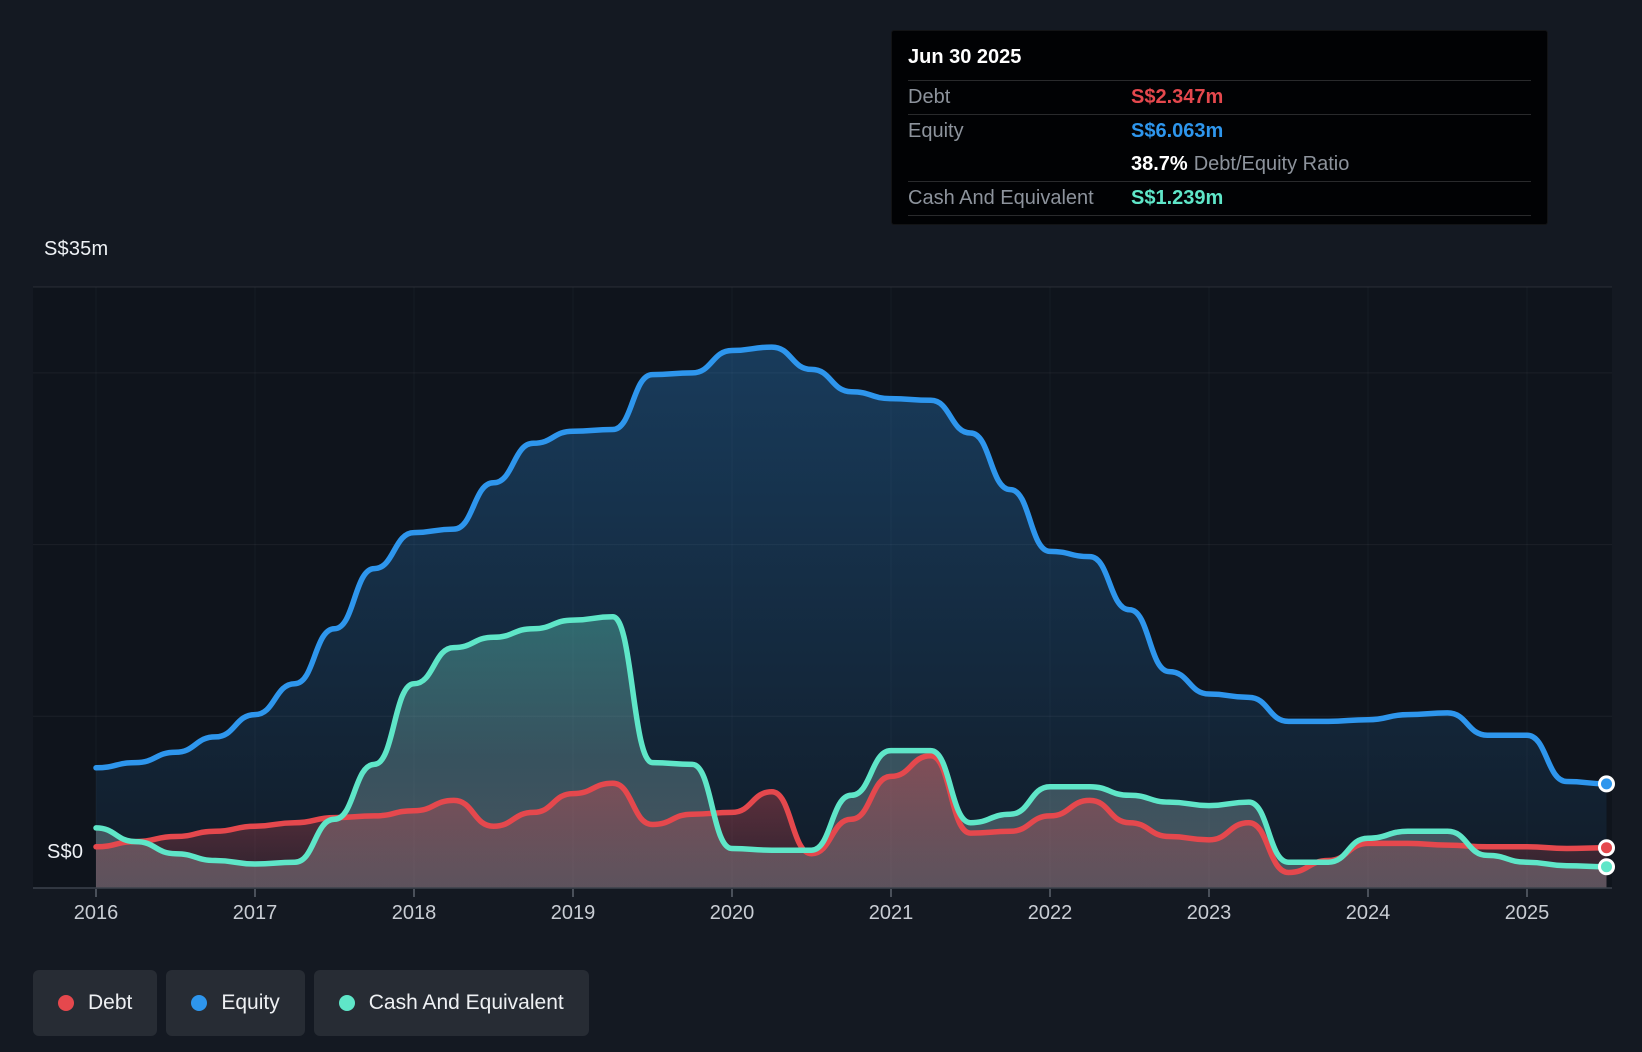 The image size is (1642, 1052). I want to click on x-axis-label-2019: 2019, so click(573, 913).